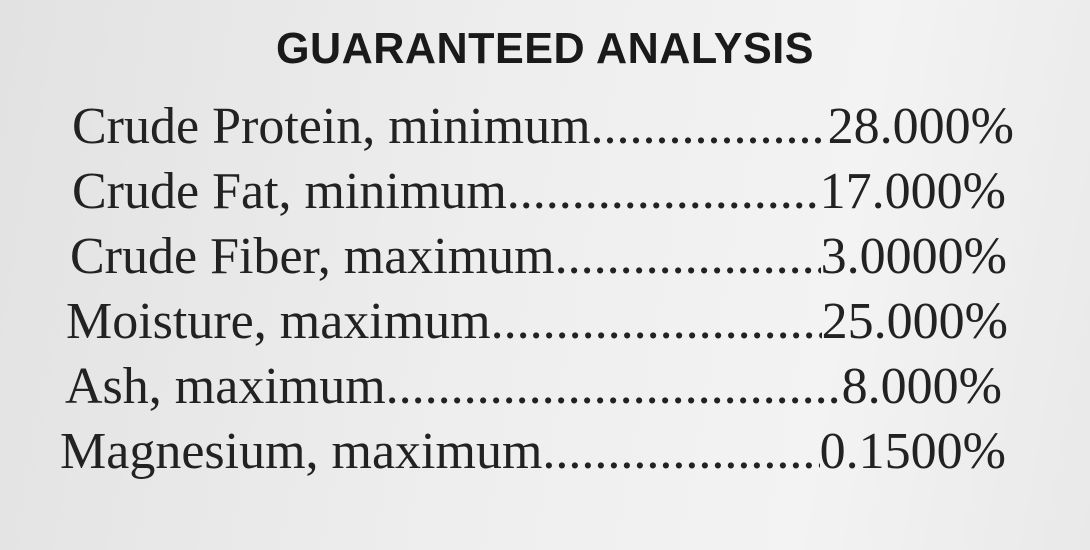 Image resolution: width=1090 pixels, height=550 pixels. Describe the element at coordinates (544, 48) in the screenshot. I see `analysis-title: GUARANTEED ANALYSIS` at that location.